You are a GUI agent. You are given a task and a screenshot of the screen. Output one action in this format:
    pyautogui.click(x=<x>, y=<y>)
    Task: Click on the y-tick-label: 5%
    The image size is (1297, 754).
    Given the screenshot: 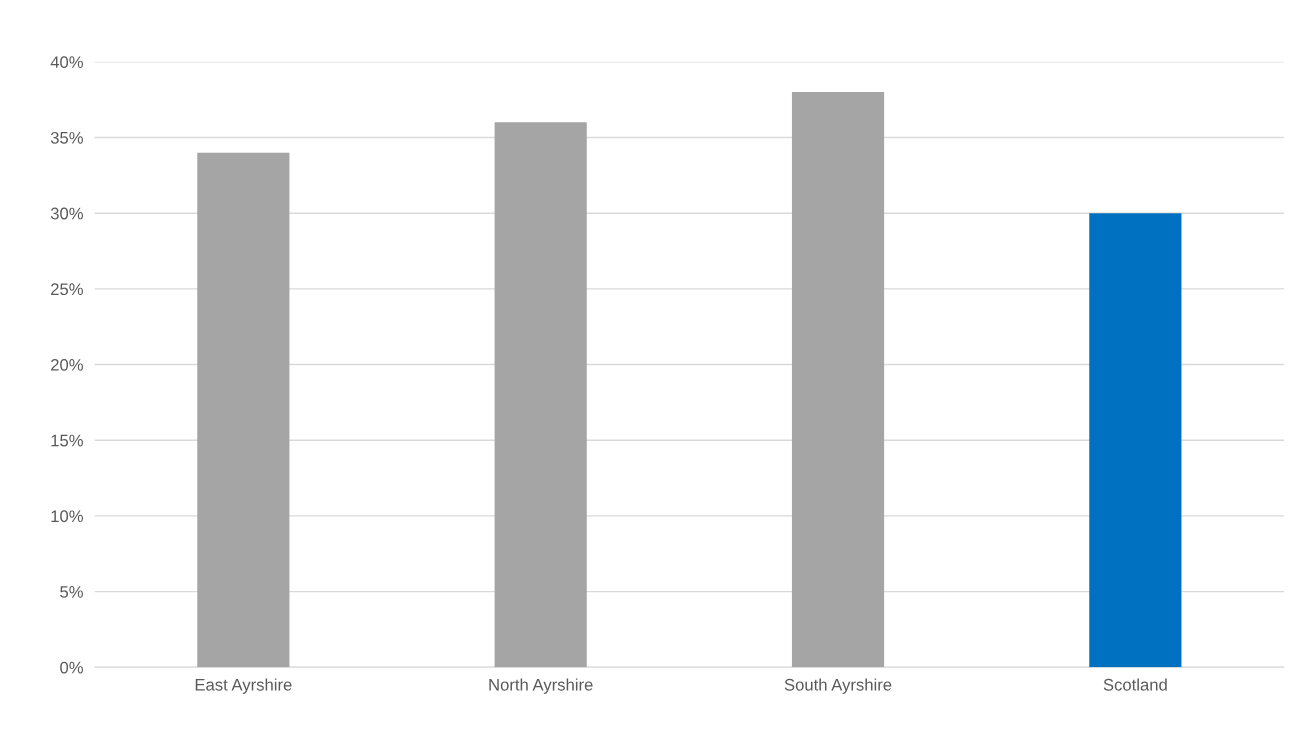 What is the action you would take?
    pyautogui.click(x=71, y=592)
    